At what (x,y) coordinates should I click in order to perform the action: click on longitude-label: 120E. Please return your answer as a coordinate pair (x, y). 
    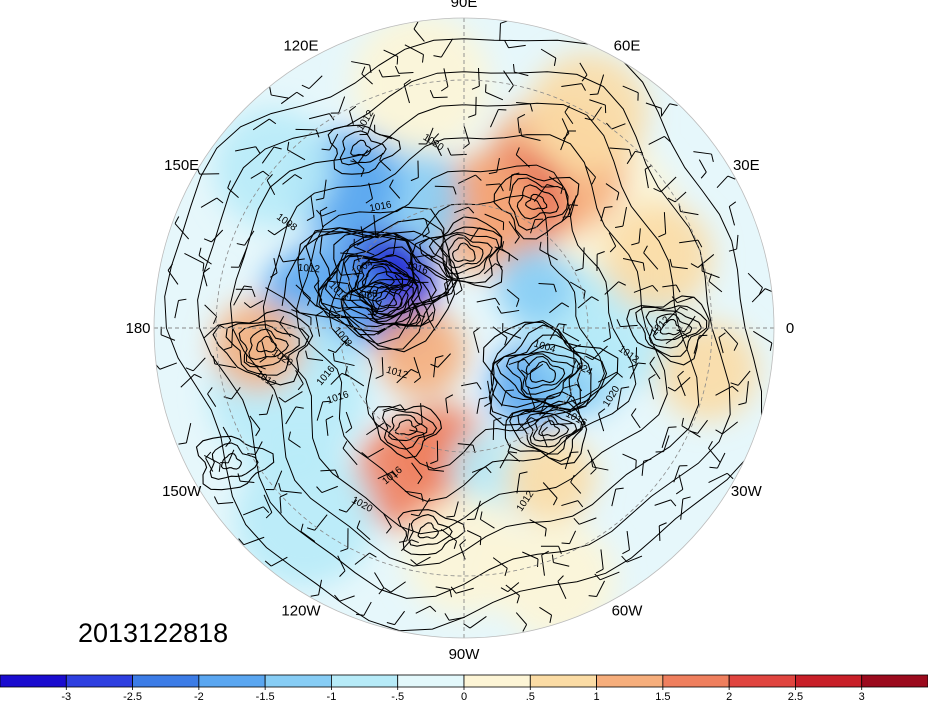
    Looking at the image, I should click on (300, 46).